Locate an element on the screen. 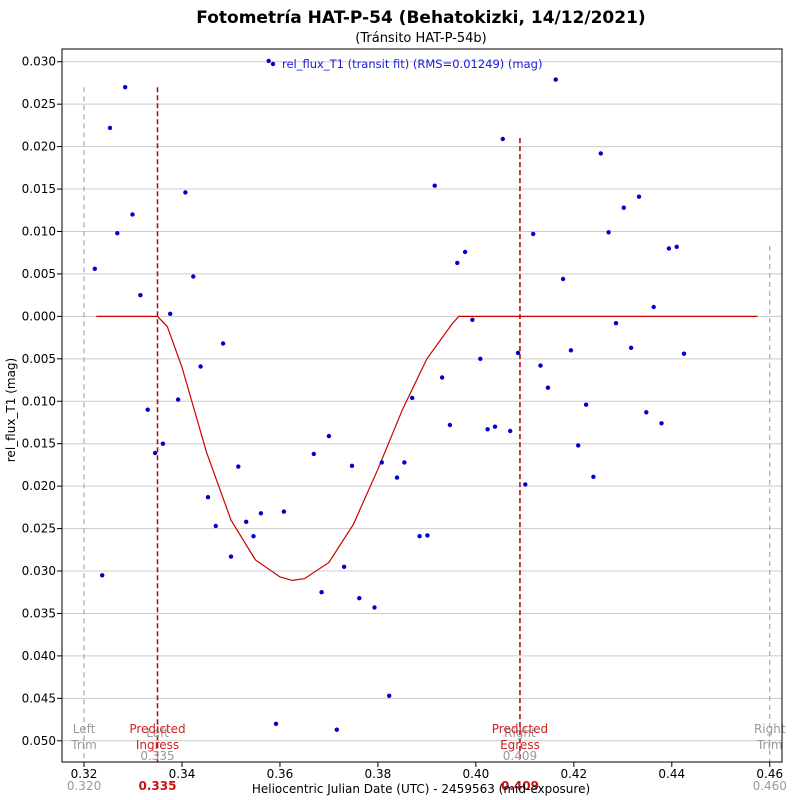  marker-side-label: Left is located at coordinates (157, 733).